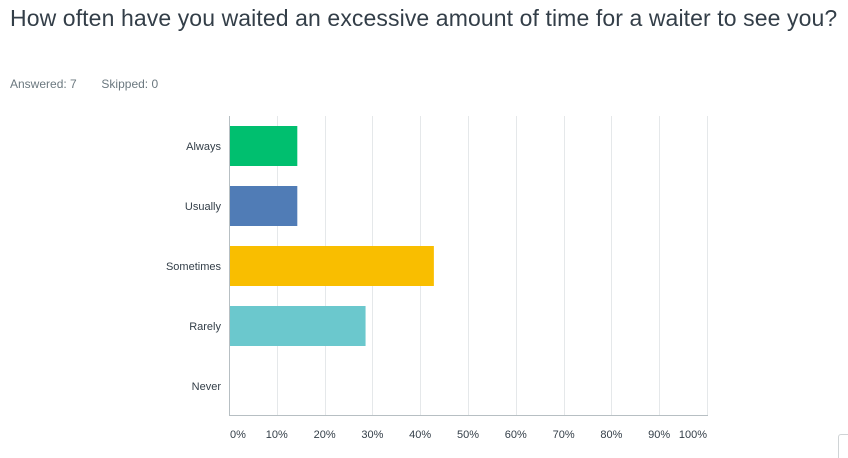 The height and width of the screenshot is (458, 848). I want to click on answered-label: Answered:, so click(38, 84).